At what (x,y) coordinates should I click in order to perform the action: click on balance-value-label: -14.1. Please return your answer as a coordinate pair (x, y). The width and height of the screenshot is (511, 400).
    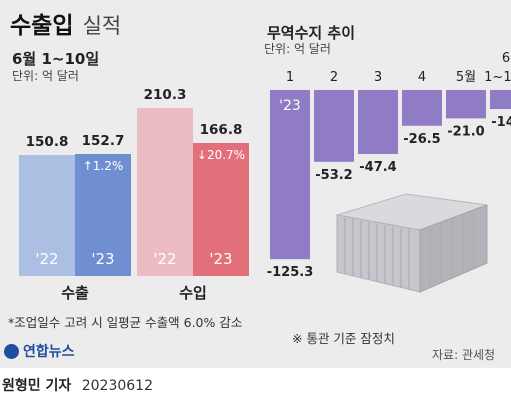
    Looking at the image, I should click on (501, 122).